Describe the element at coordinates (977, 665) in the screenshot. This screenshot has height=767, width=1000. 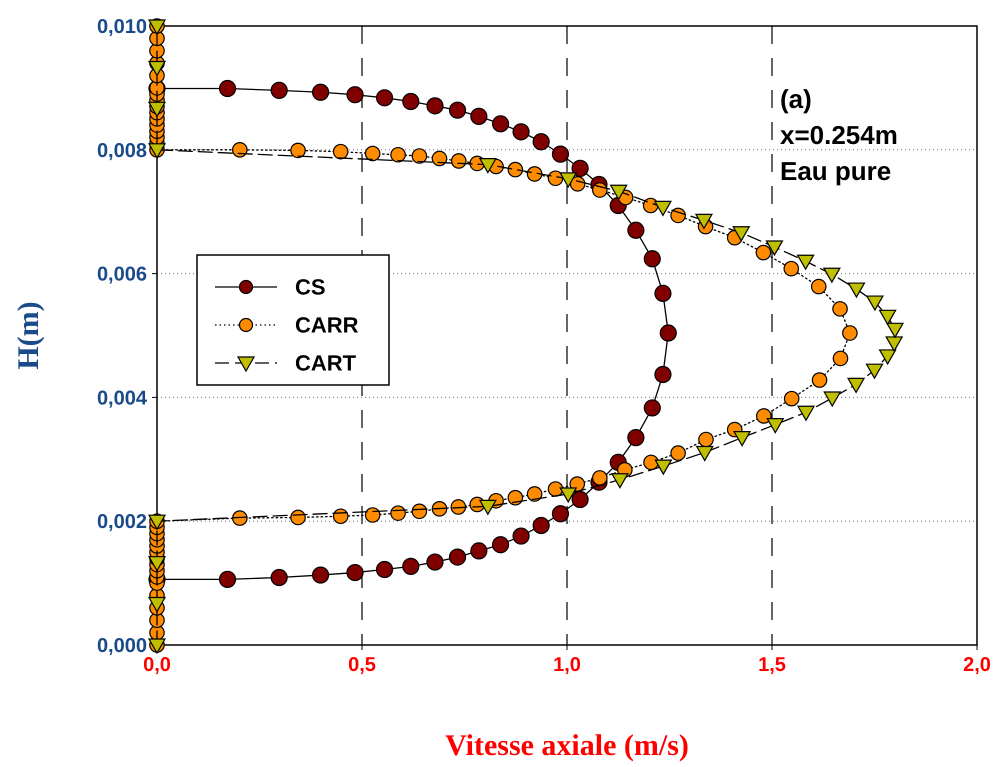
I see `x-tick-label: 2,0` at that location.